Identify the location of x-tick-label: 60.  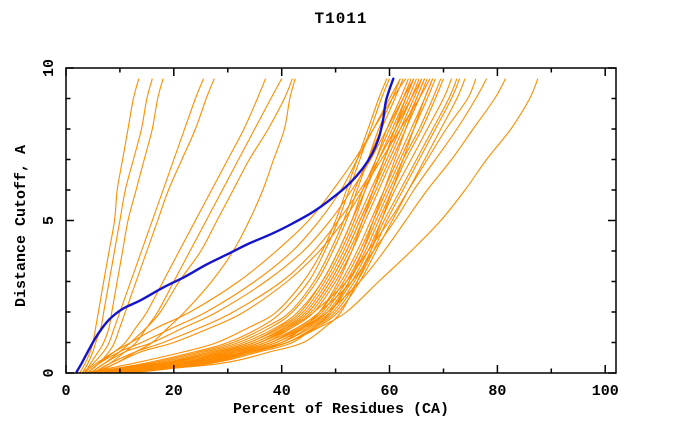
(389, 391).